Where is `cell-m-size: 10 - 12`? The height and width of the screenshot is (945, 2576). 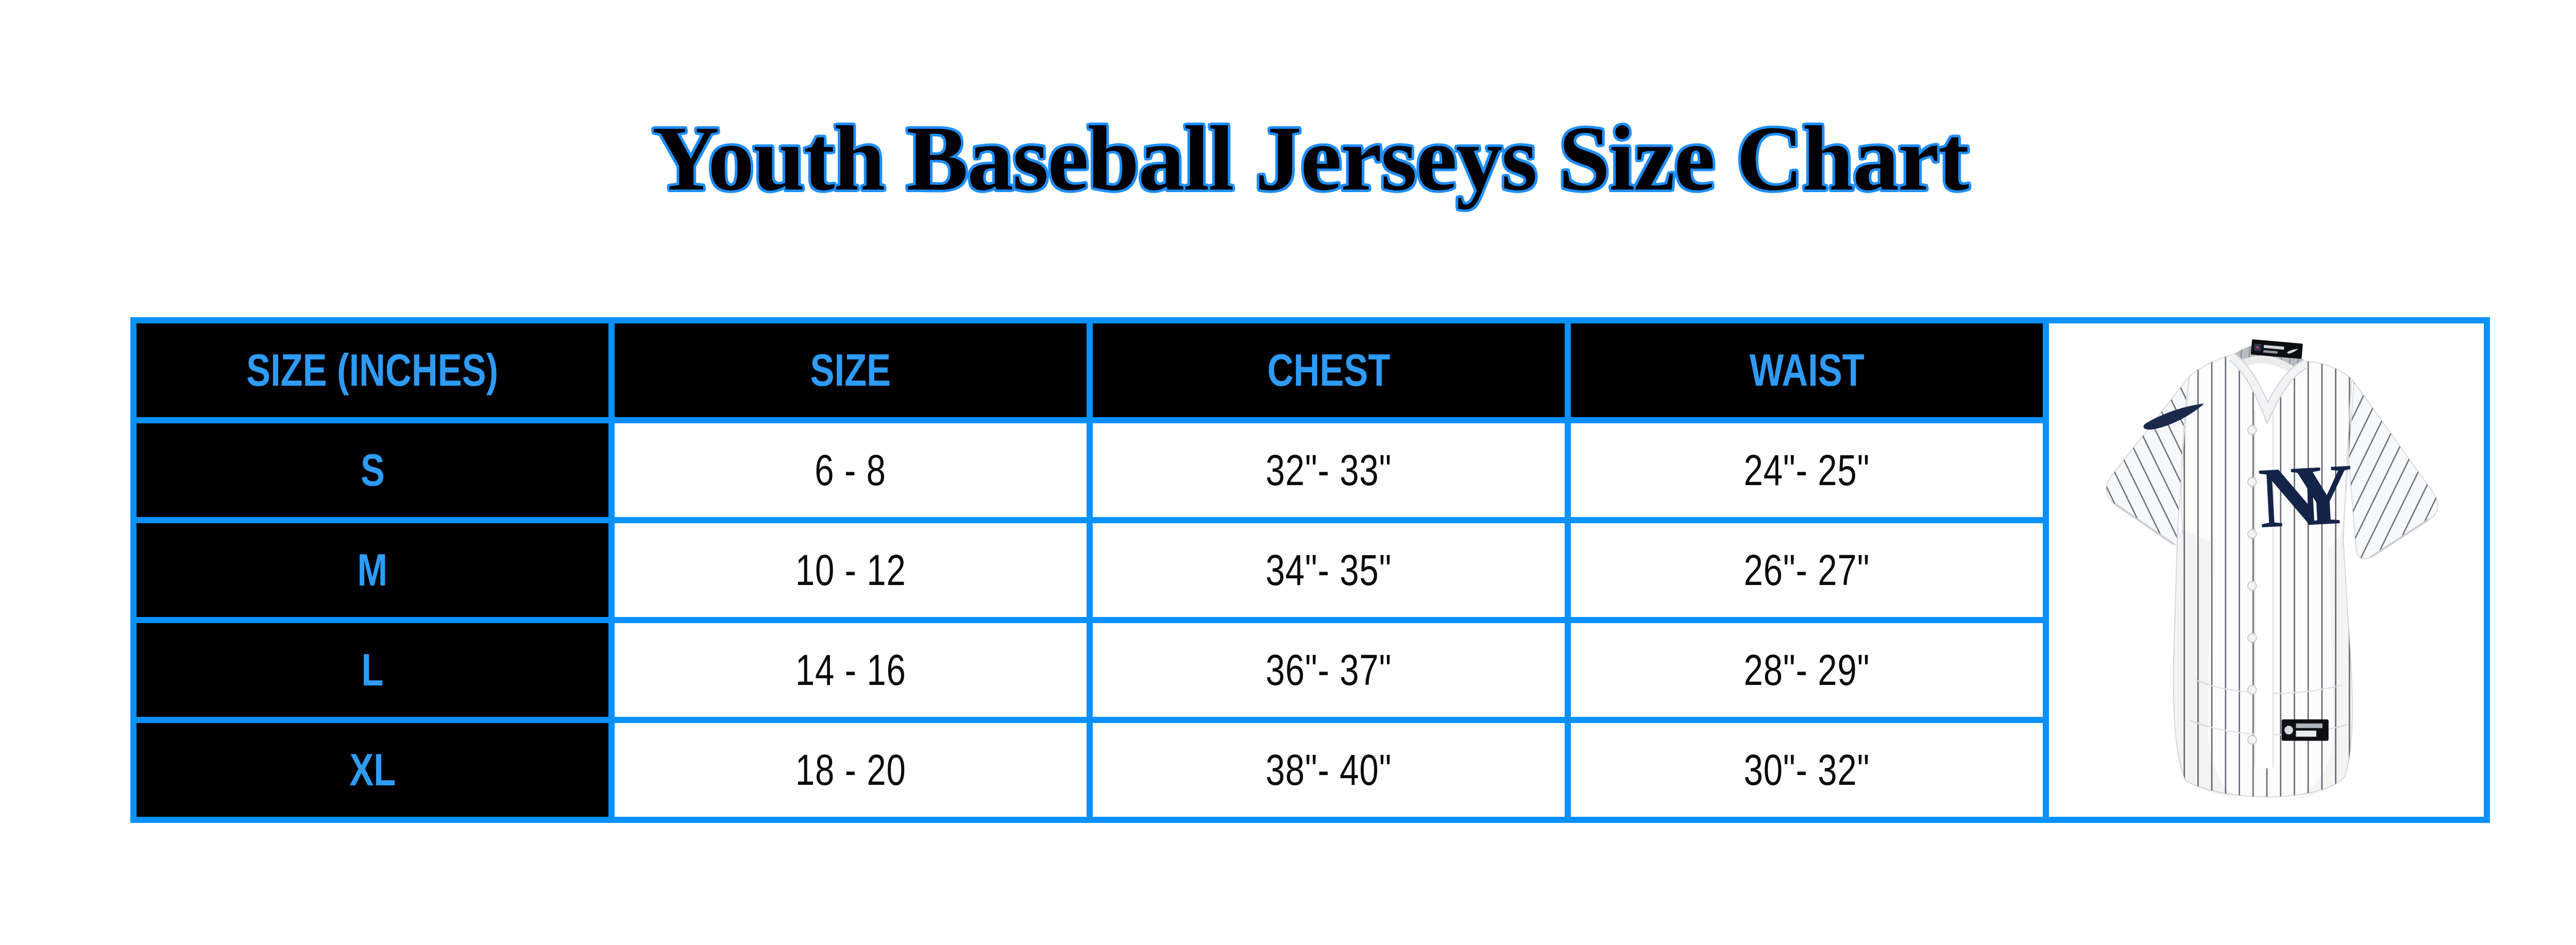
cell-m-size: 10 - 12 is located at coordinates (851, 570).